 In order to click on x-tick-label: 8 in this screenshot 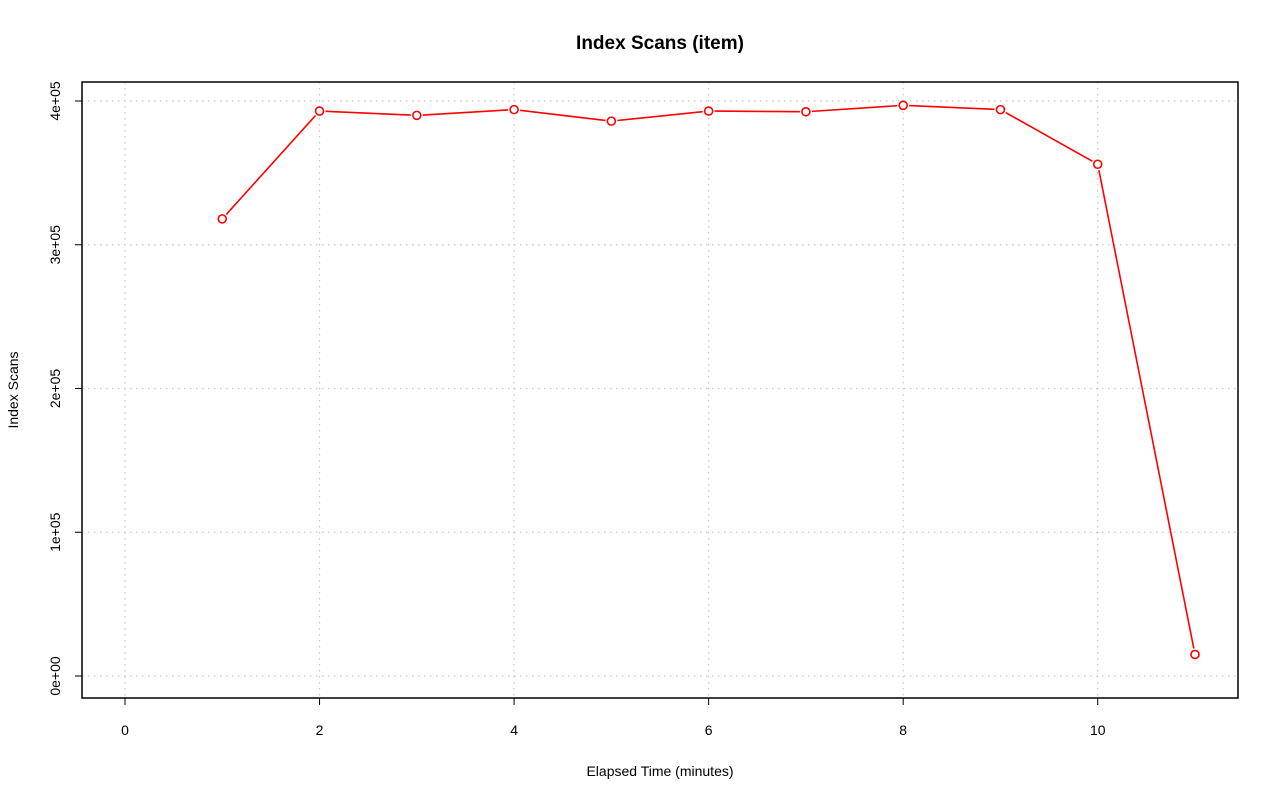, I will do `click(903, 730)`.